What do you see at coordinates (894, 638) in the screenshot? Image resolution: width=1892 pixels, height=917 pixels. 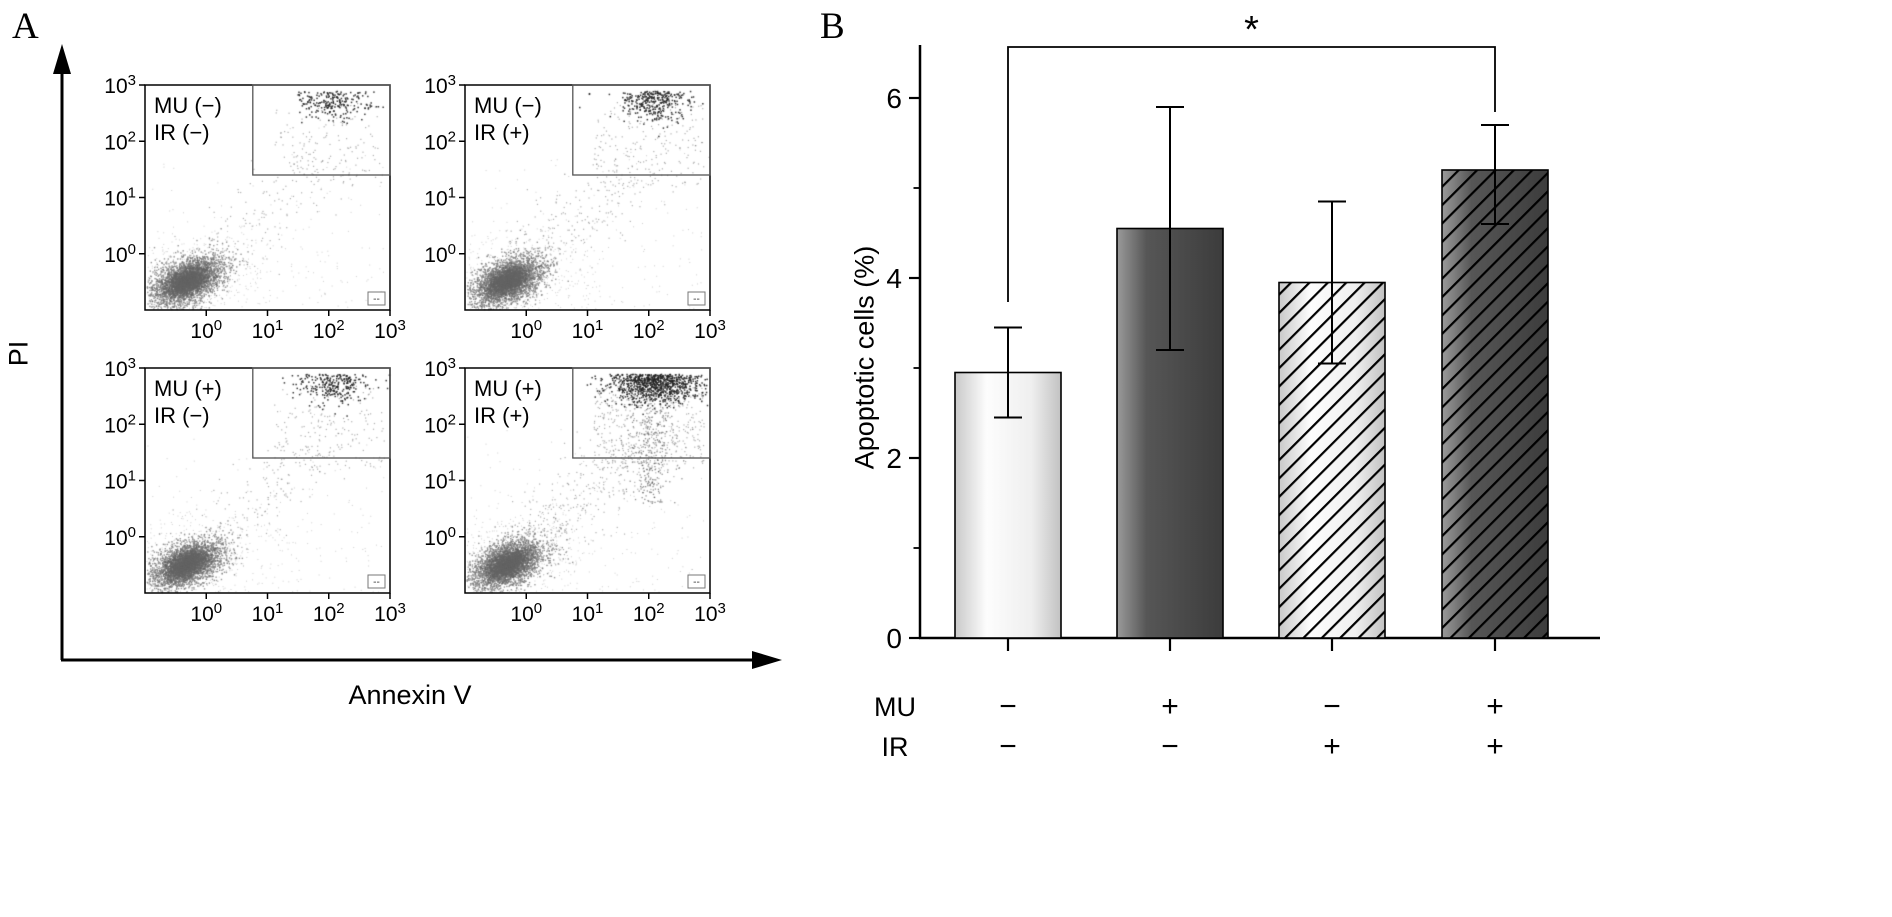 I see `y-tick-label: 0` at bounding box center [894, 638].